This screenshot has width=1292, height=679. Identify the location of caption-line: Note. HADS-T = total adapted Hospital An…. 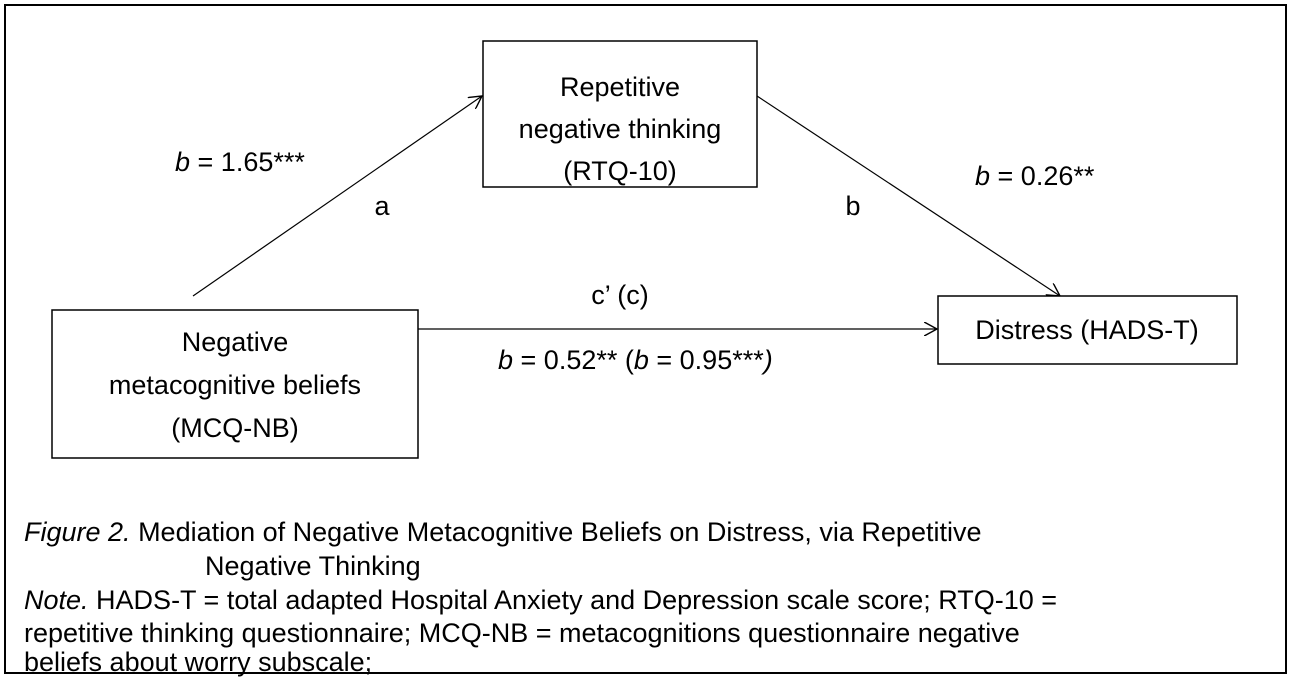
(540, 600).